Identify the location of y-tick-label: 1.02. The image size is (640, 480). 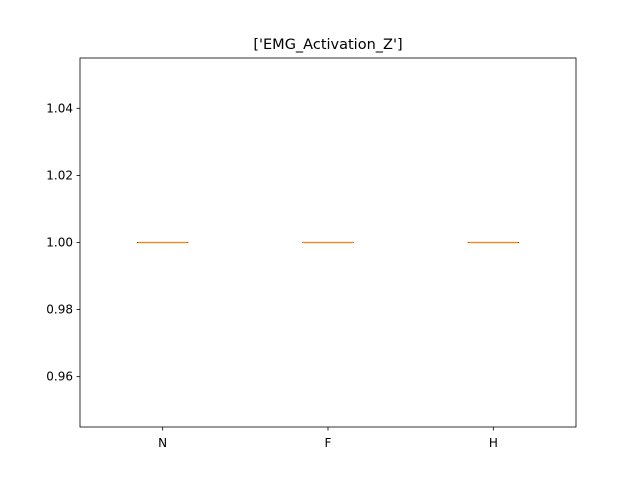
(59, 175).